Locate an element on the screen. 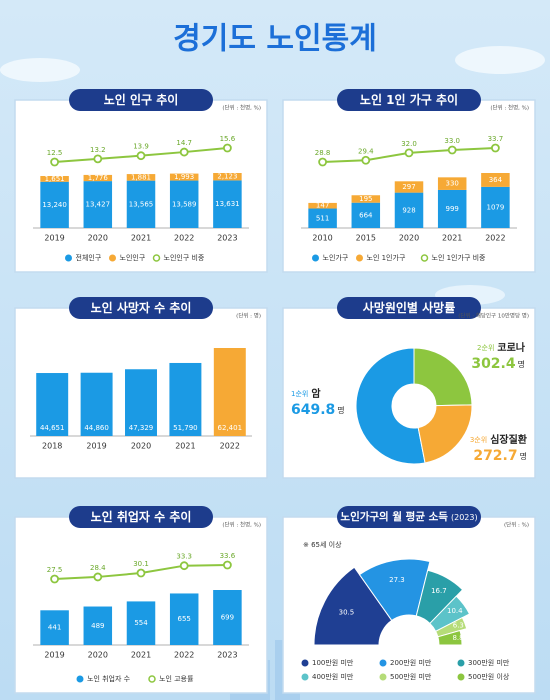 This screenshot has width=550, height=700. bar-value-label: 44,651 is located at coordinates (52, 428).